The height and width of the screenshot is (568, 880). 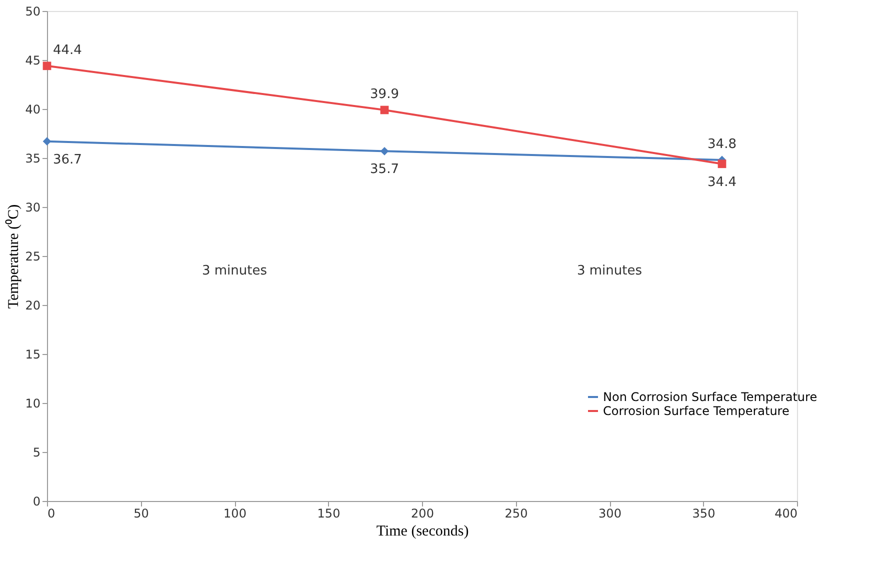 What do you see at coordinates (32, 159) in the screenshot?
I see `y-tick-label: 35` at bounding box center [32, 159].